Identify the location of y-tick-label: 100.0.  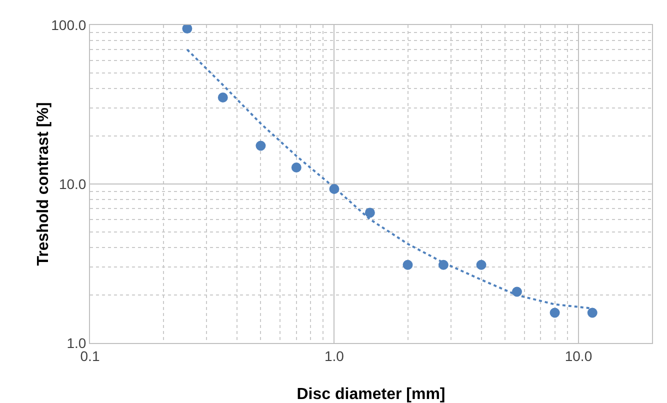
(68, 24).